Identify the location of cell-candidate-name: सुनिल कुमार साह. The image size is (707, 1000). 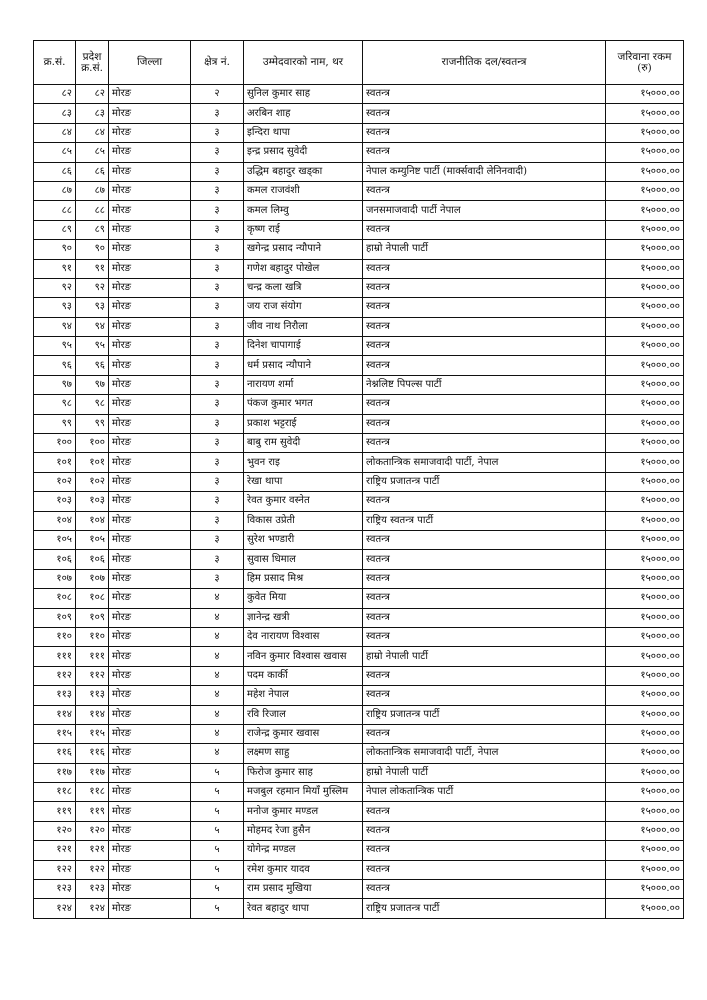
(303, 94).